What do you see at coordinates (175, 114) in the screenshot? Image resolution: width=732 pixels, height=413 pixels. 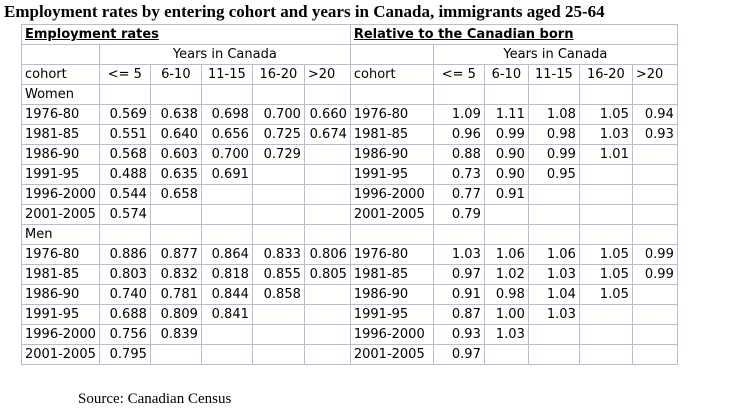 I see `rate-cell: 0.638` at bounding box center [175, 114].